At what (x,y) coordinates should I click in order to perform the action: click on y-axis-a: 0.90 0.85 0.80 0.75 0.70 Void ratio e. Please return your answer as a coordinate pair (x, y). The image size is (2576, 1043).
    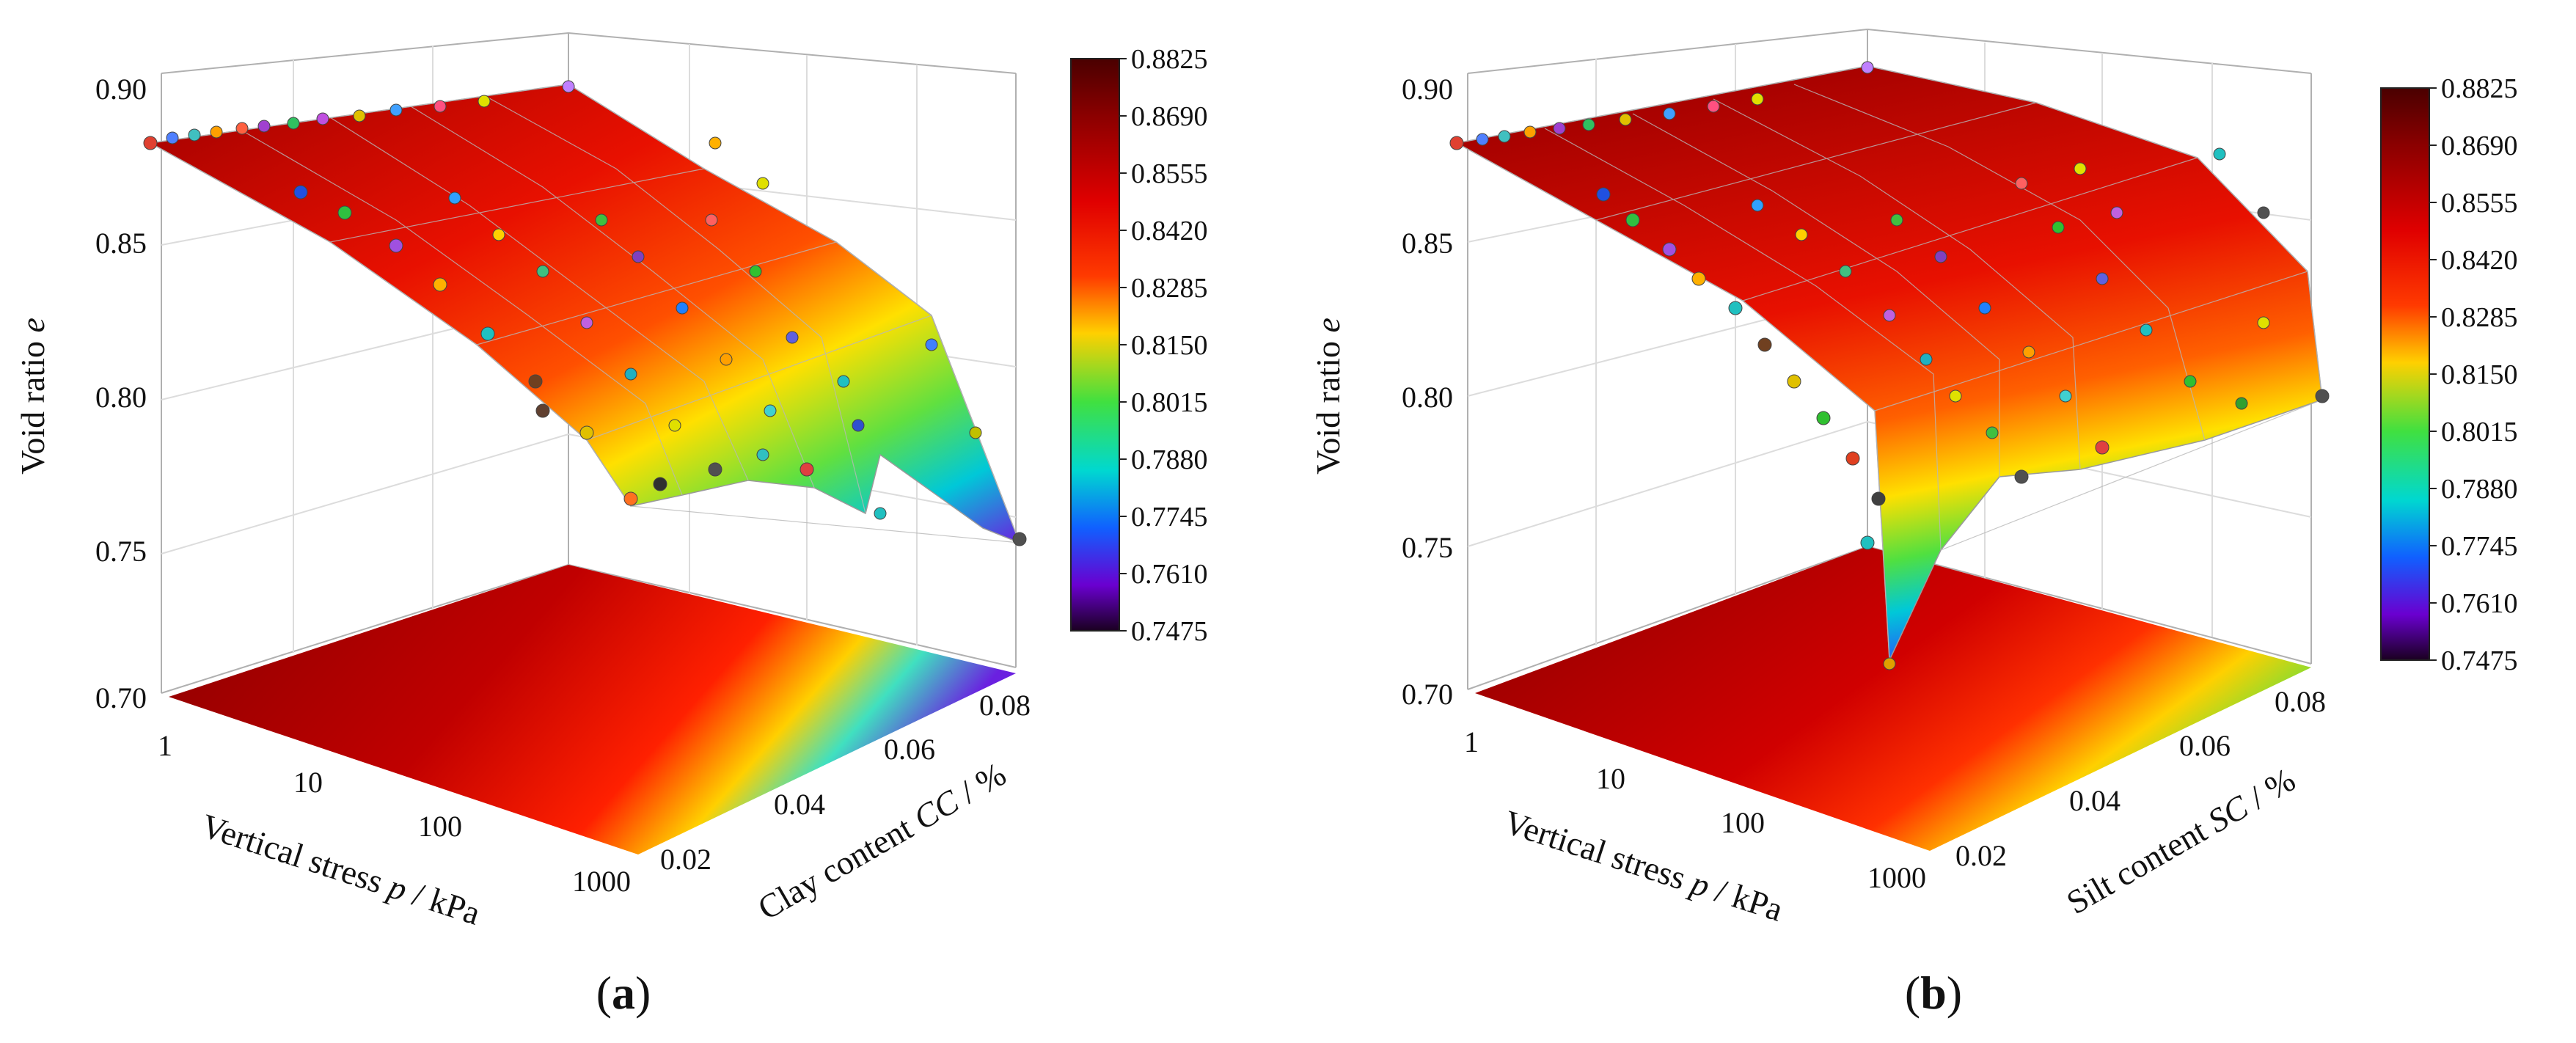
    Looking at the image, I should click on (80, 393).